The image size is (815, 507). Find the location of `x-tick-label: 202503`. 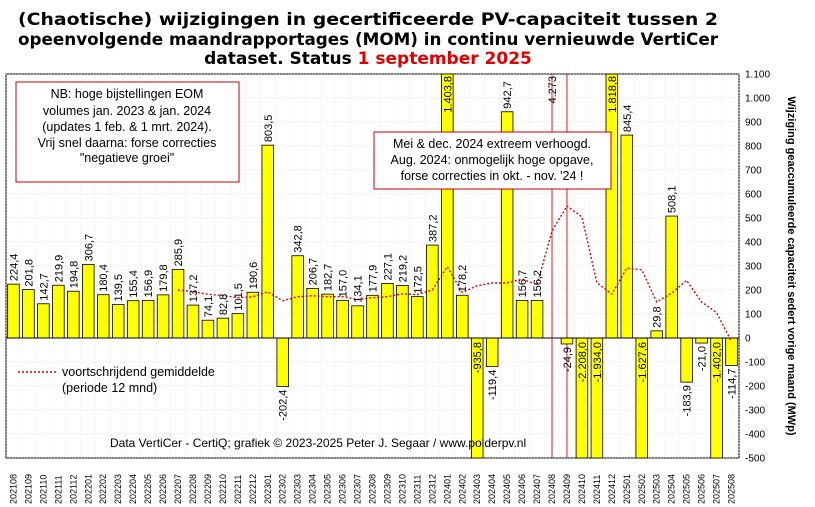

x-tick-label: 202503 is located at coordinates (657, 489).